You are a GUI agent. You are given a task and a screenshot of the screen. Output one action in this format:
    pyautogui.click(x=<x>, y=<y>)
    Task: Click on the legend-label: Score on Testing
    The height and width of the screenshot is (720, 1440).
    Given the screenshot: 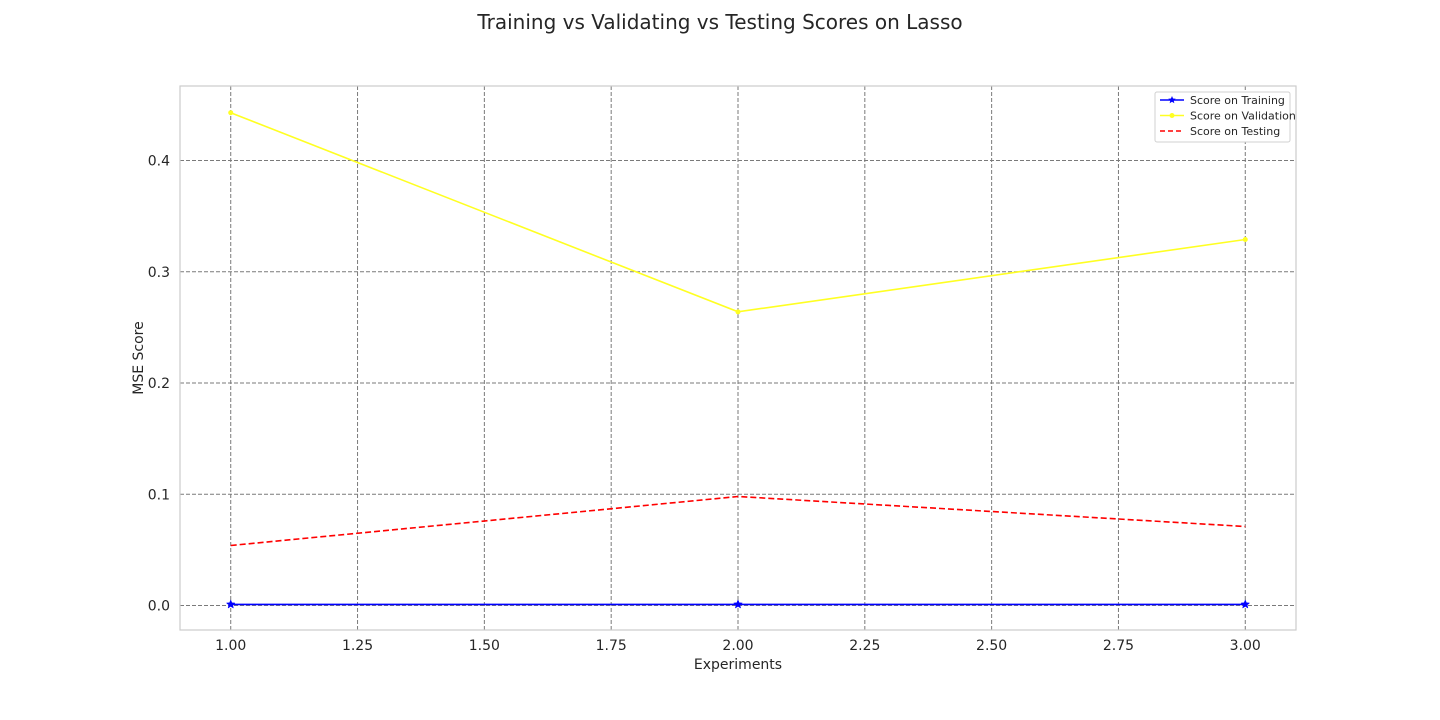 What is the action you would take?
    pyautogui.click(x=1235, y=131)
    